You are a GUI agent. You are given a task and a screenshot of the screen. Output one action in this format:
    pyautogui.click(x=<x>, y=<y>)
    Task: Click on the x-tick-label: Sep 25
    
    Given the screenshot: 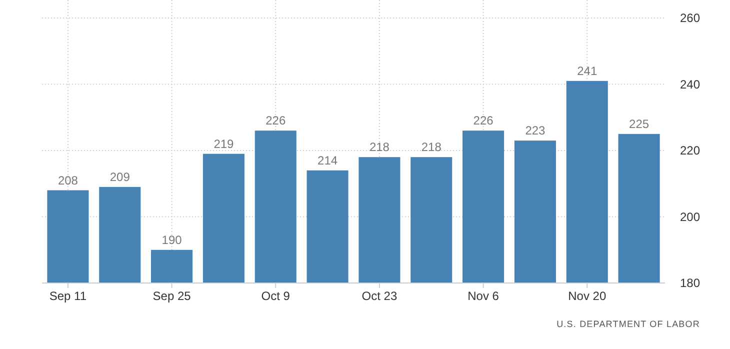 What is the action you would take?
    pyautogui.click(x=172, y=296)
    